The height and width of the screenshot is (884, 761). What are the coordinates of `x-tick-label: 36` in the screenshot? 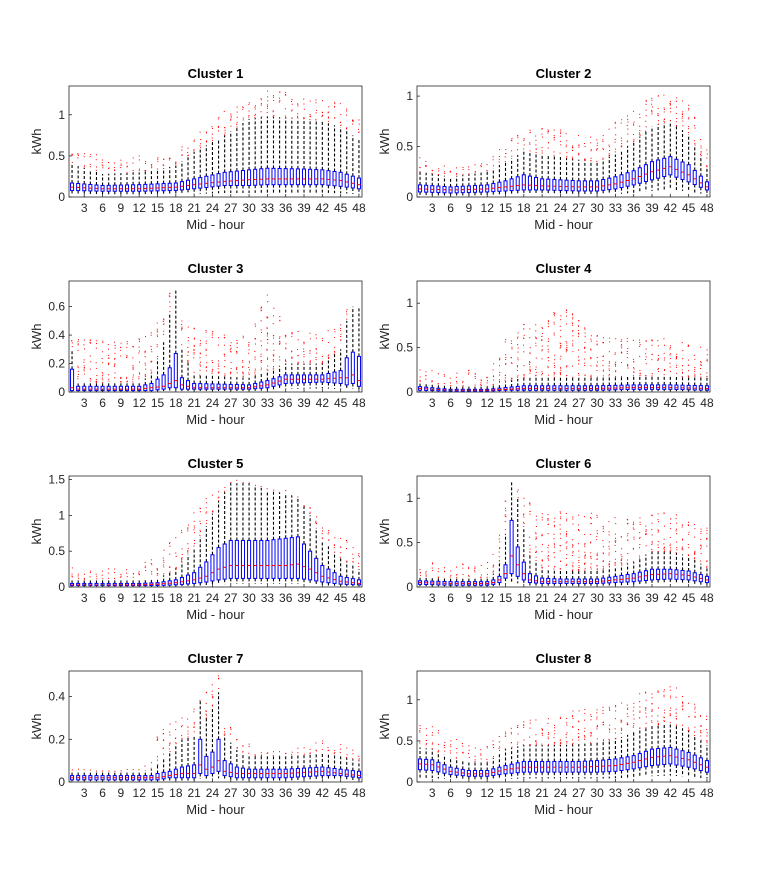 It's located at (286, 208).